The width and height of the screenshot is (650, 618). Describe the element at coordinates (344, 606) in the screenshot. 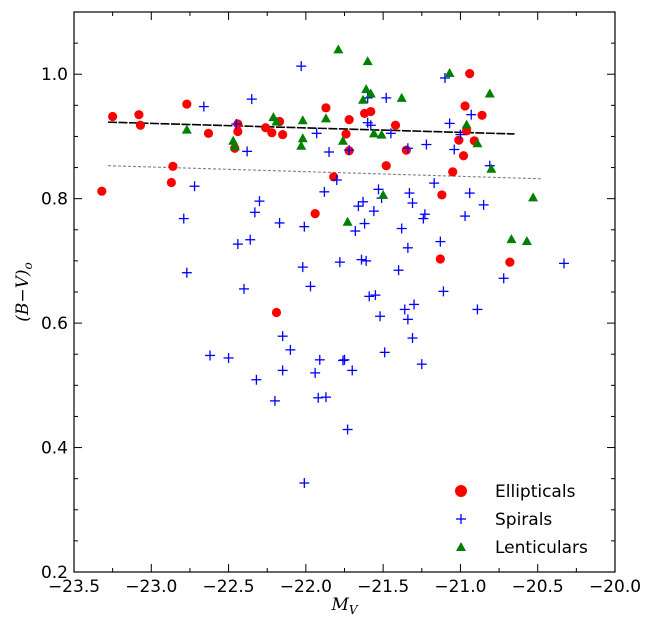

I see `x-axis-label: MV` at that location.